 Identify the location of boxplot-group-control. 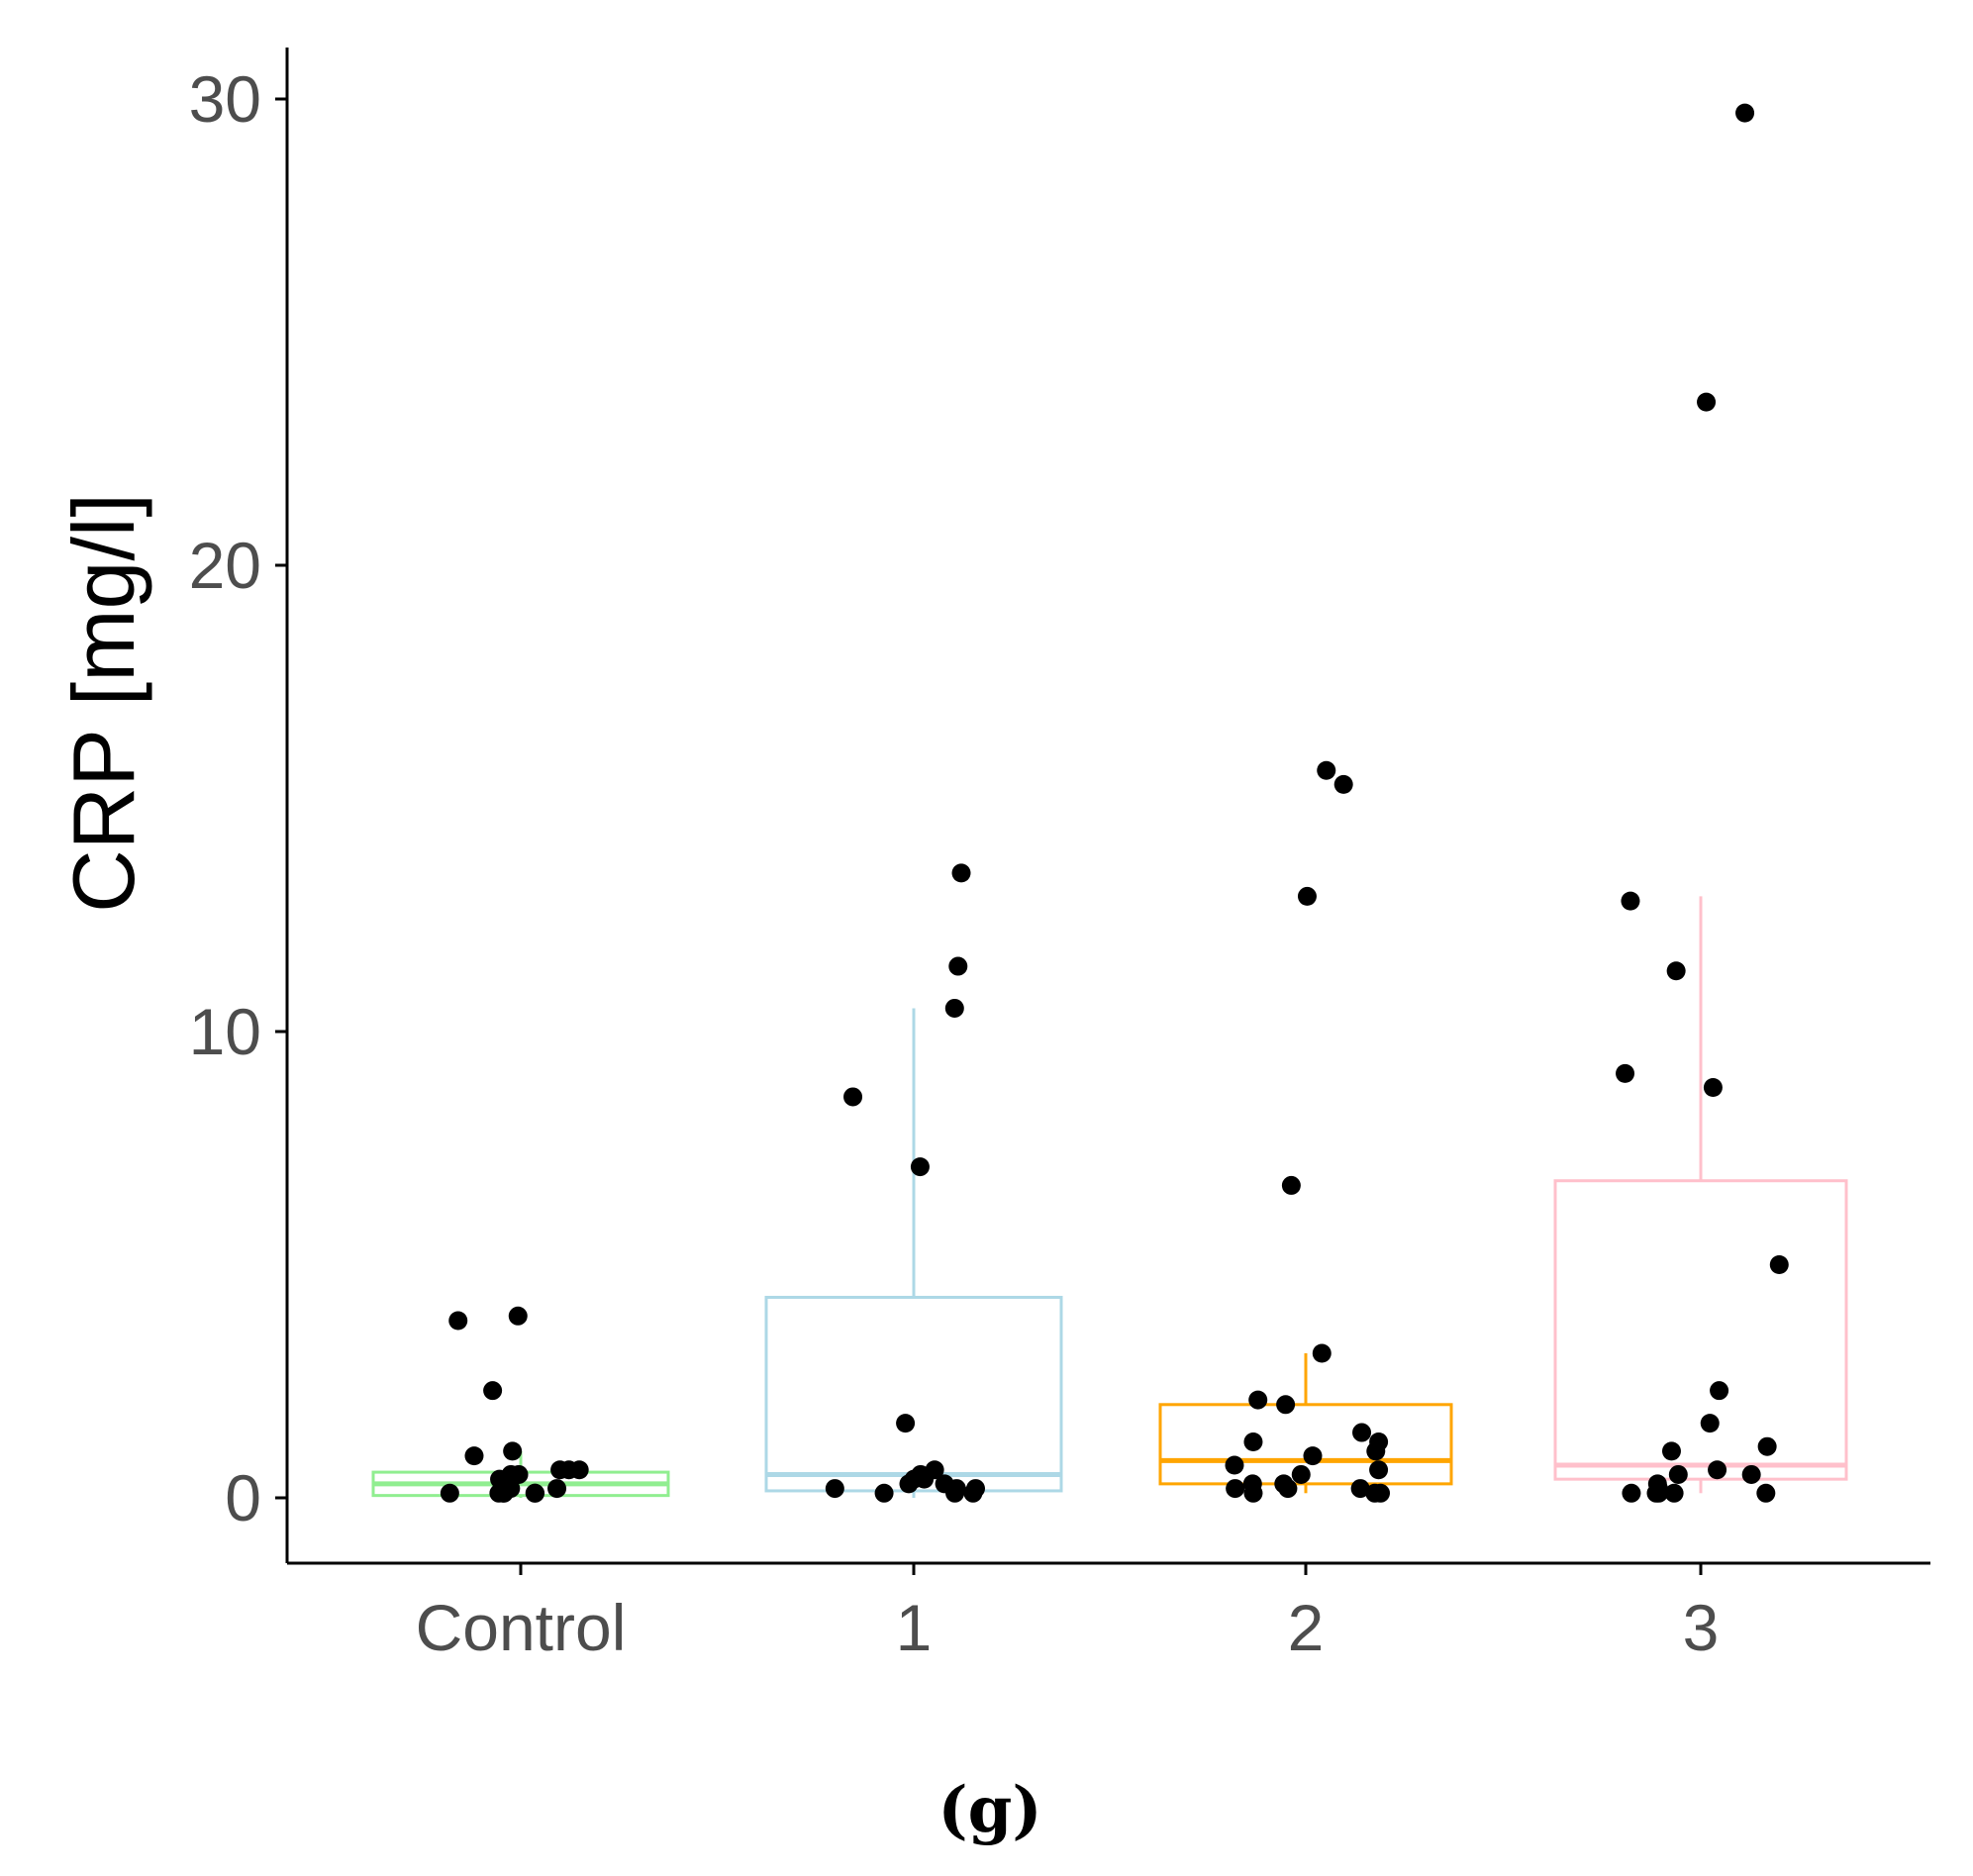
(520, 1404).